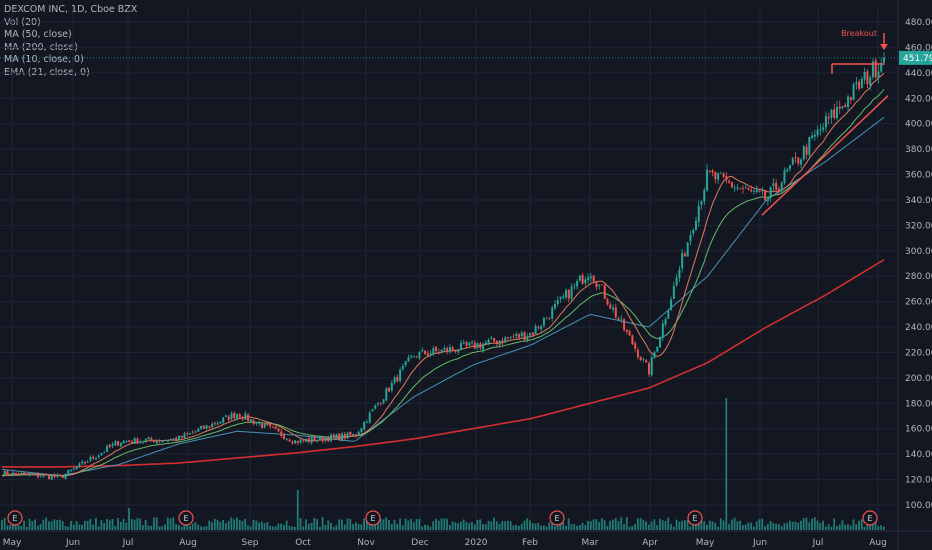 Image resolution: width=932 pixels, height=550 pixels. I want to click on last-price-label: 451.79, so click(917, 59).